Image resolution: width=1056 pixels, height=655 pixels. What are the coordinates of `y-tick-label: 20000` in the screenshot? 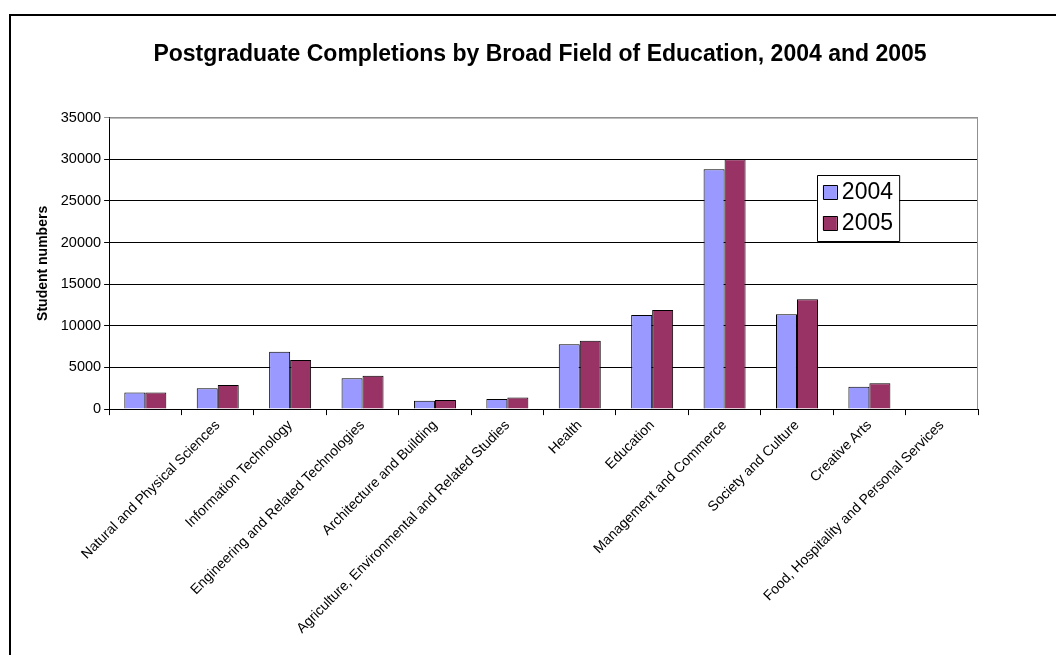 It's located at (81, 241).